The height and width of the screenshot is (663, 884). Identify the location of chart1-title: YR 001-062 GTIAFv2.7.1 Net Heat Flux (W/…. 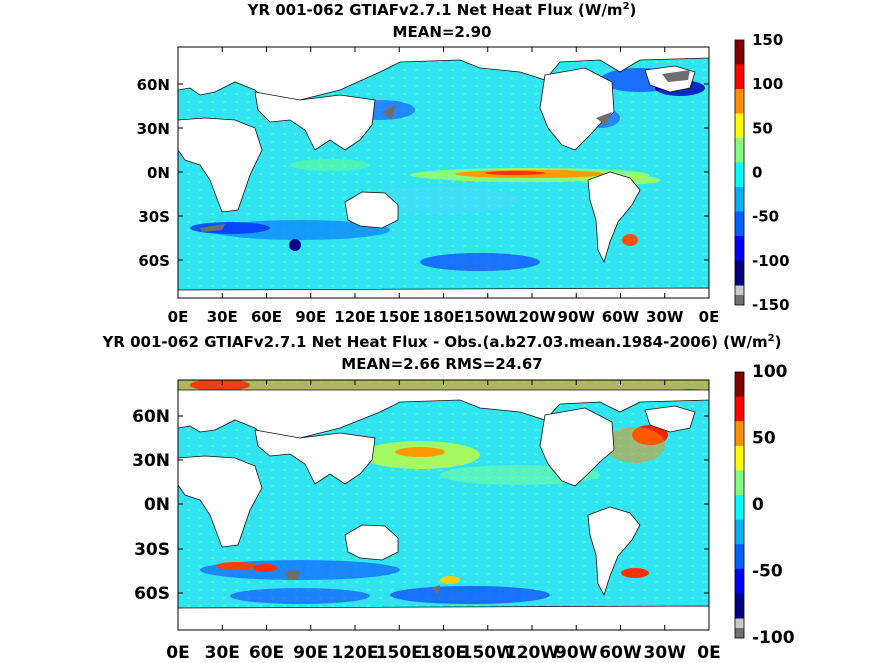
(442, 10).